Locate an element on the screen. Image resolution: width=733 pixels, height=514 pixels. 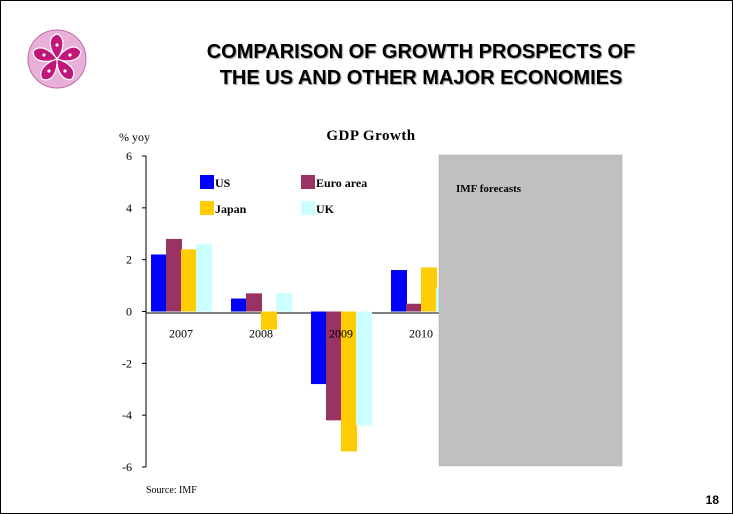
legend-swatch-us is located at coordinates (207, 182).